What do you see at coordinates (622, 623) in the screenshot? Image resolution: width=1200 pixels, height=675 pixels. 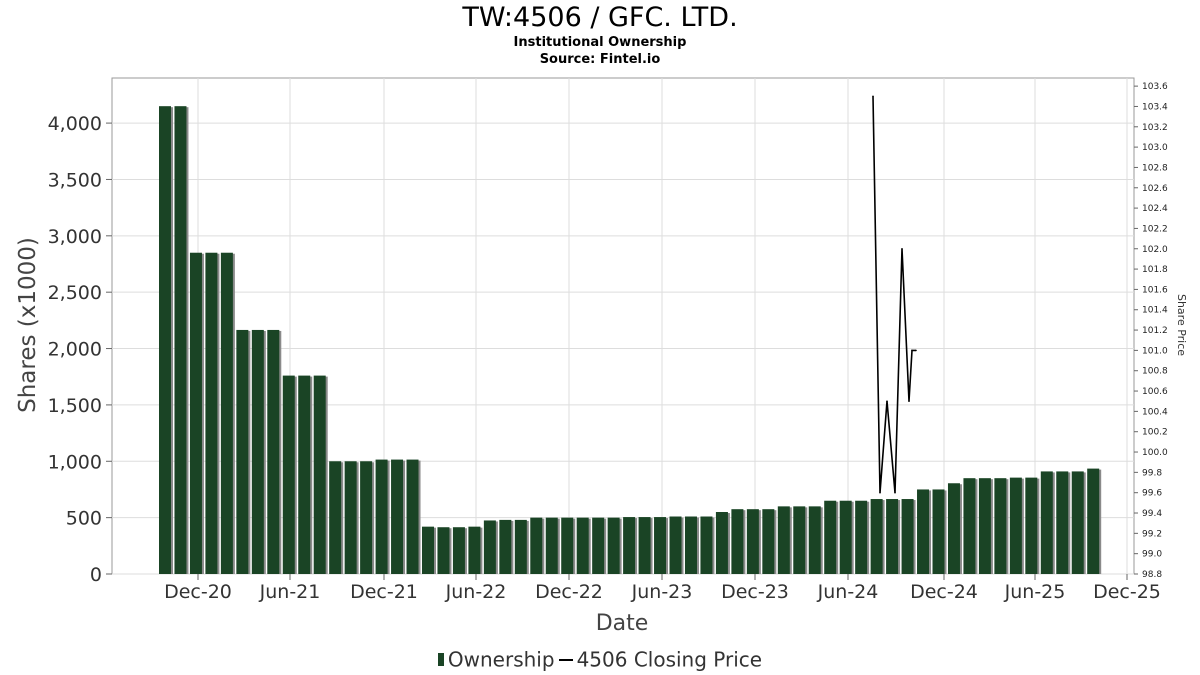 I see `x-axis-label: Date` at bounding box center [622, 623].